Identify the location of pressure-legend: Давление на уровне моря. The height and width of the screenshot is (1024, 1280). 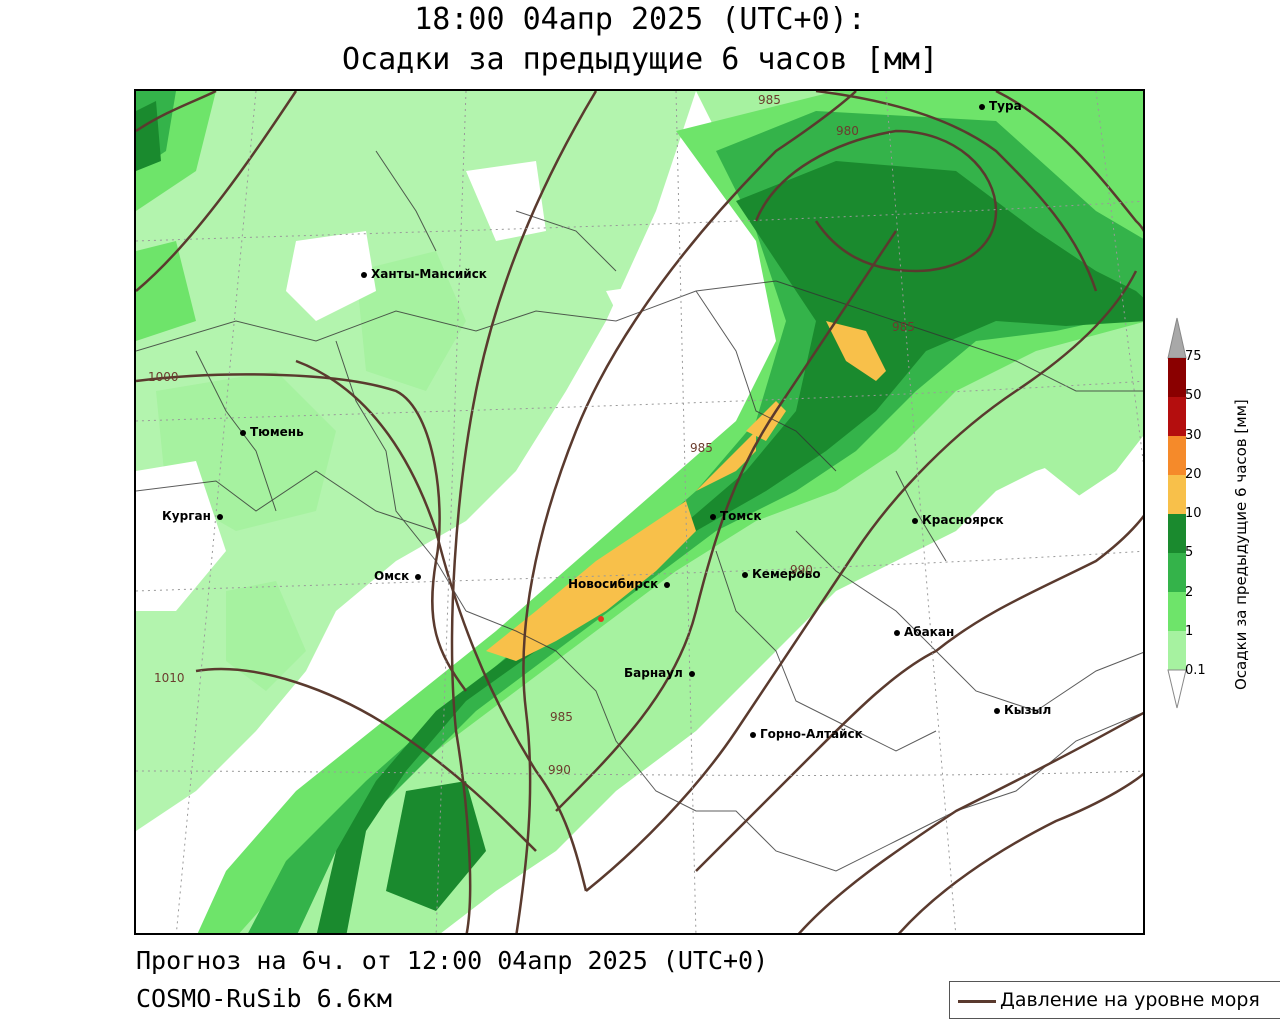
(1114, 1000).